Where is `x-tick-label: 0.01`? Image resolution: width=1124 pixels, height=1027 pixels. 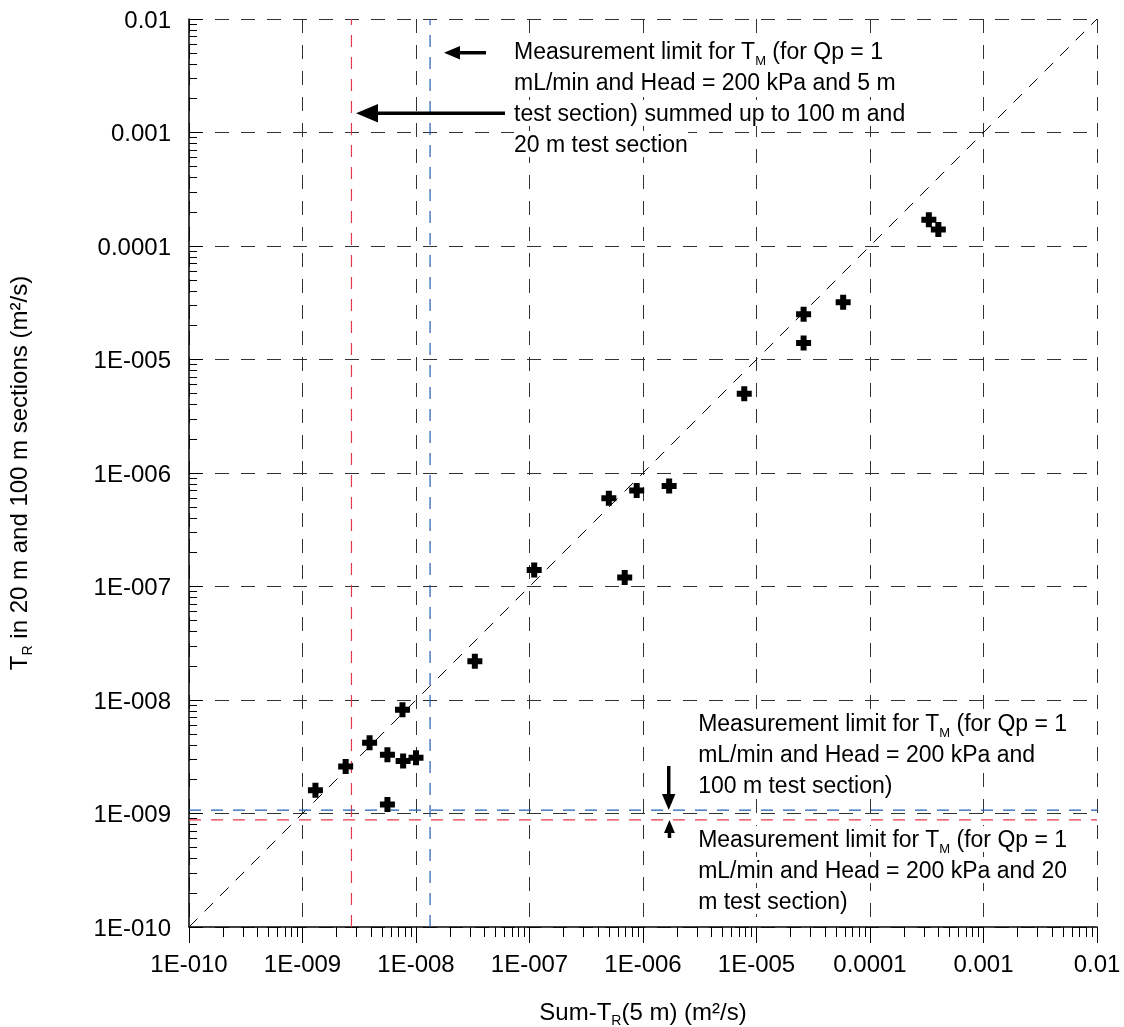
x-tick-label: 0.01 is located at coordinates (1097, 963).